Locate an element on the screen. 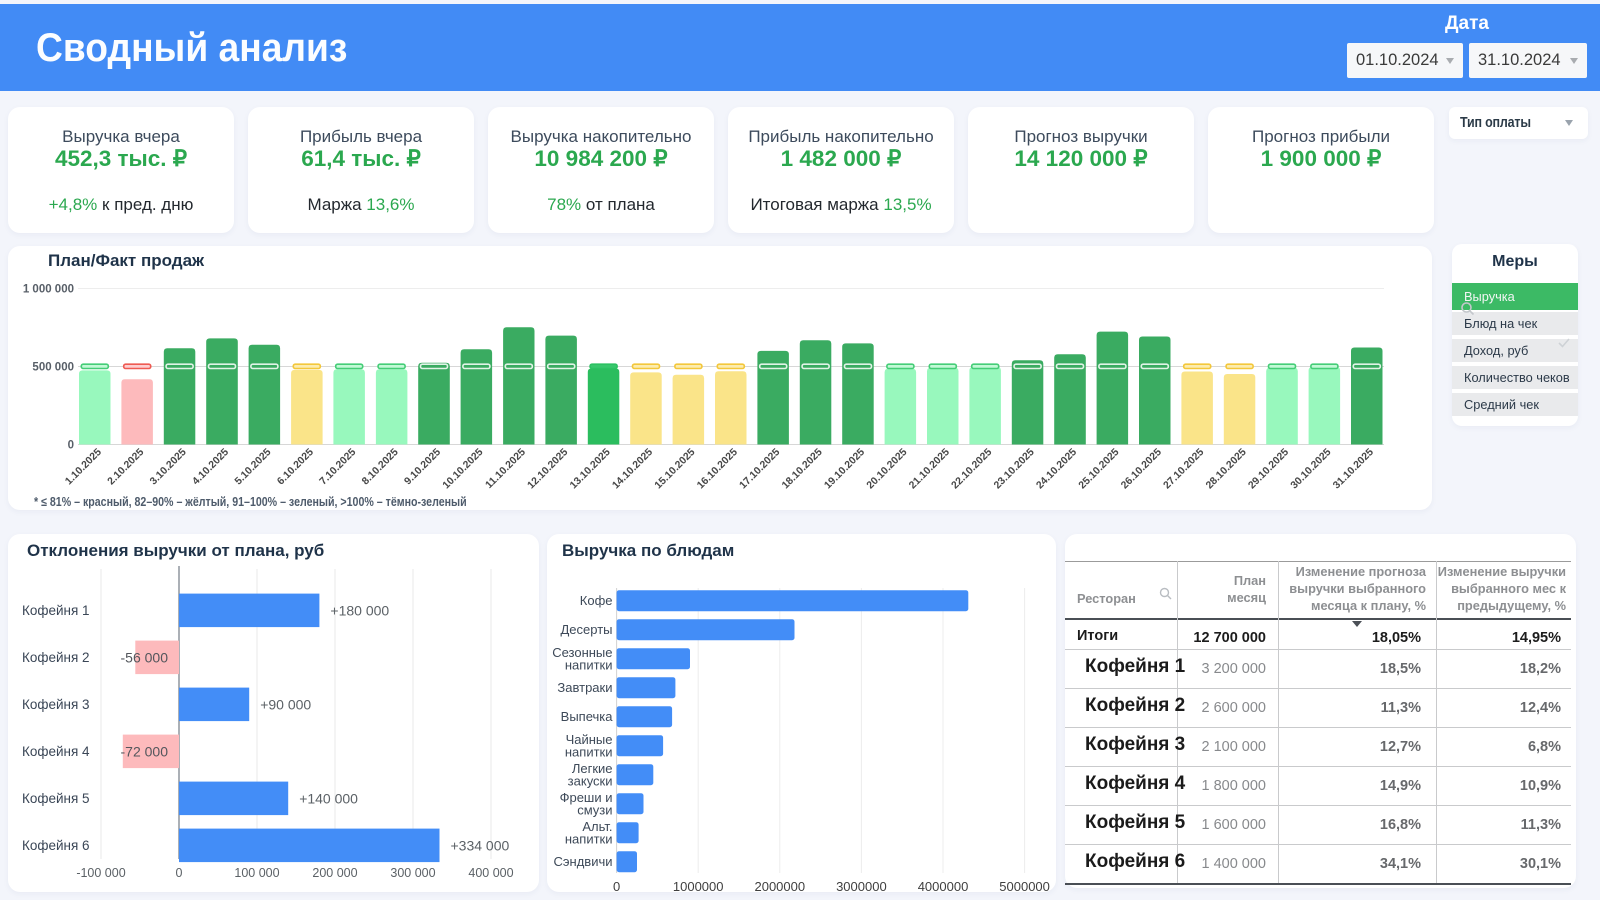 This screenshot has width=1600, height=900. svg-text: -72 000 is located at coordinates (145, 751).